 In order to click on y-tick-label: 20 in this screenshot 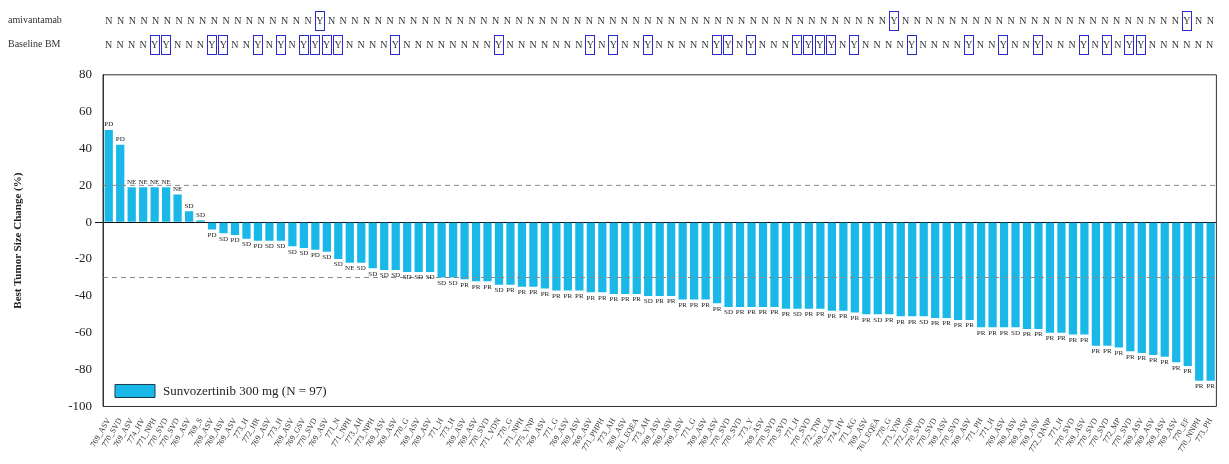, I will do `click(85, 184)`.